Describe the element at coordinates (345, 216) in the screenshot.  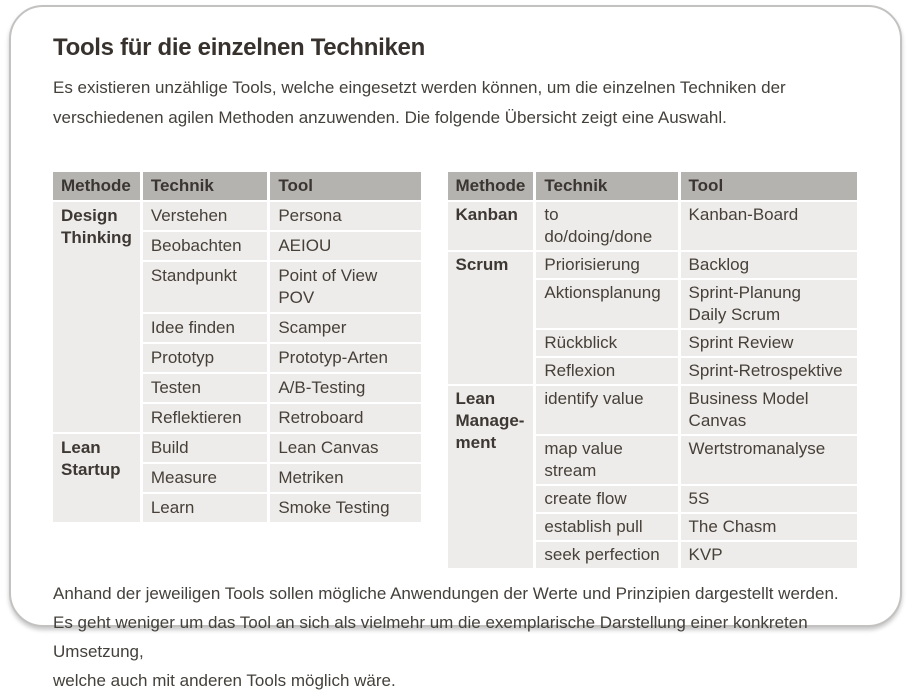
I see `tool-cell: Persona` at that location.